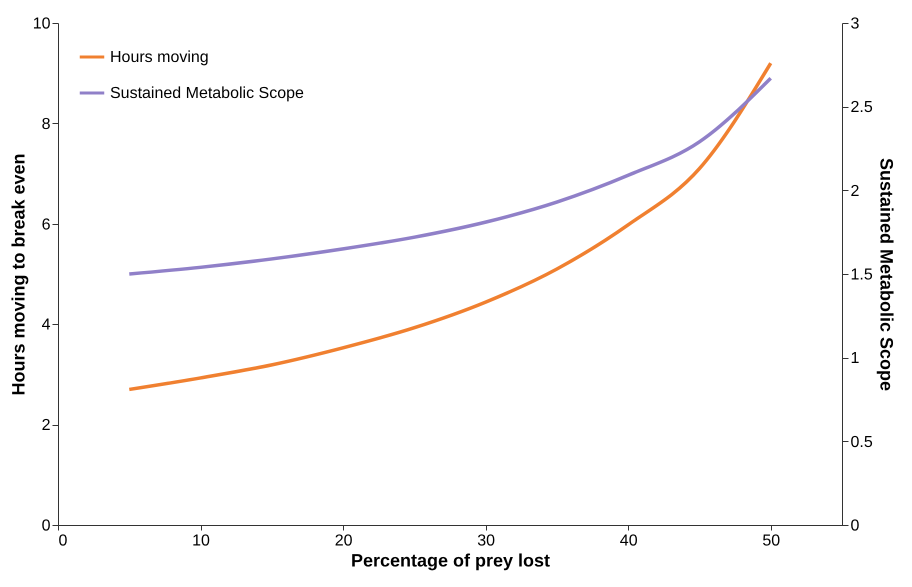 This screenshot has height=587, width=912. I want to click on y-tick-label: 2, so click(46, 425).